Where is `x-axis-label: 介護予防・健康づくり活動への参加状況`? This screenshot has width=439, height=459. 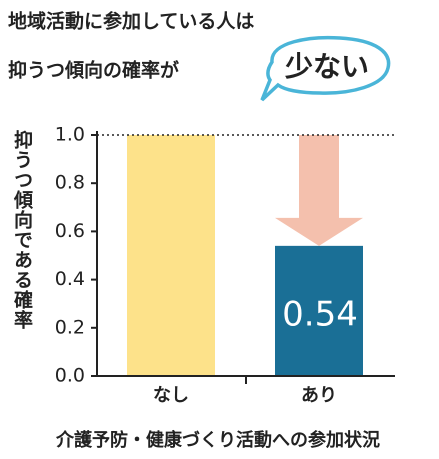 x-axis-label: 介護予防・健康づくり活動への参加状況 is located at coordinates (217, 440).